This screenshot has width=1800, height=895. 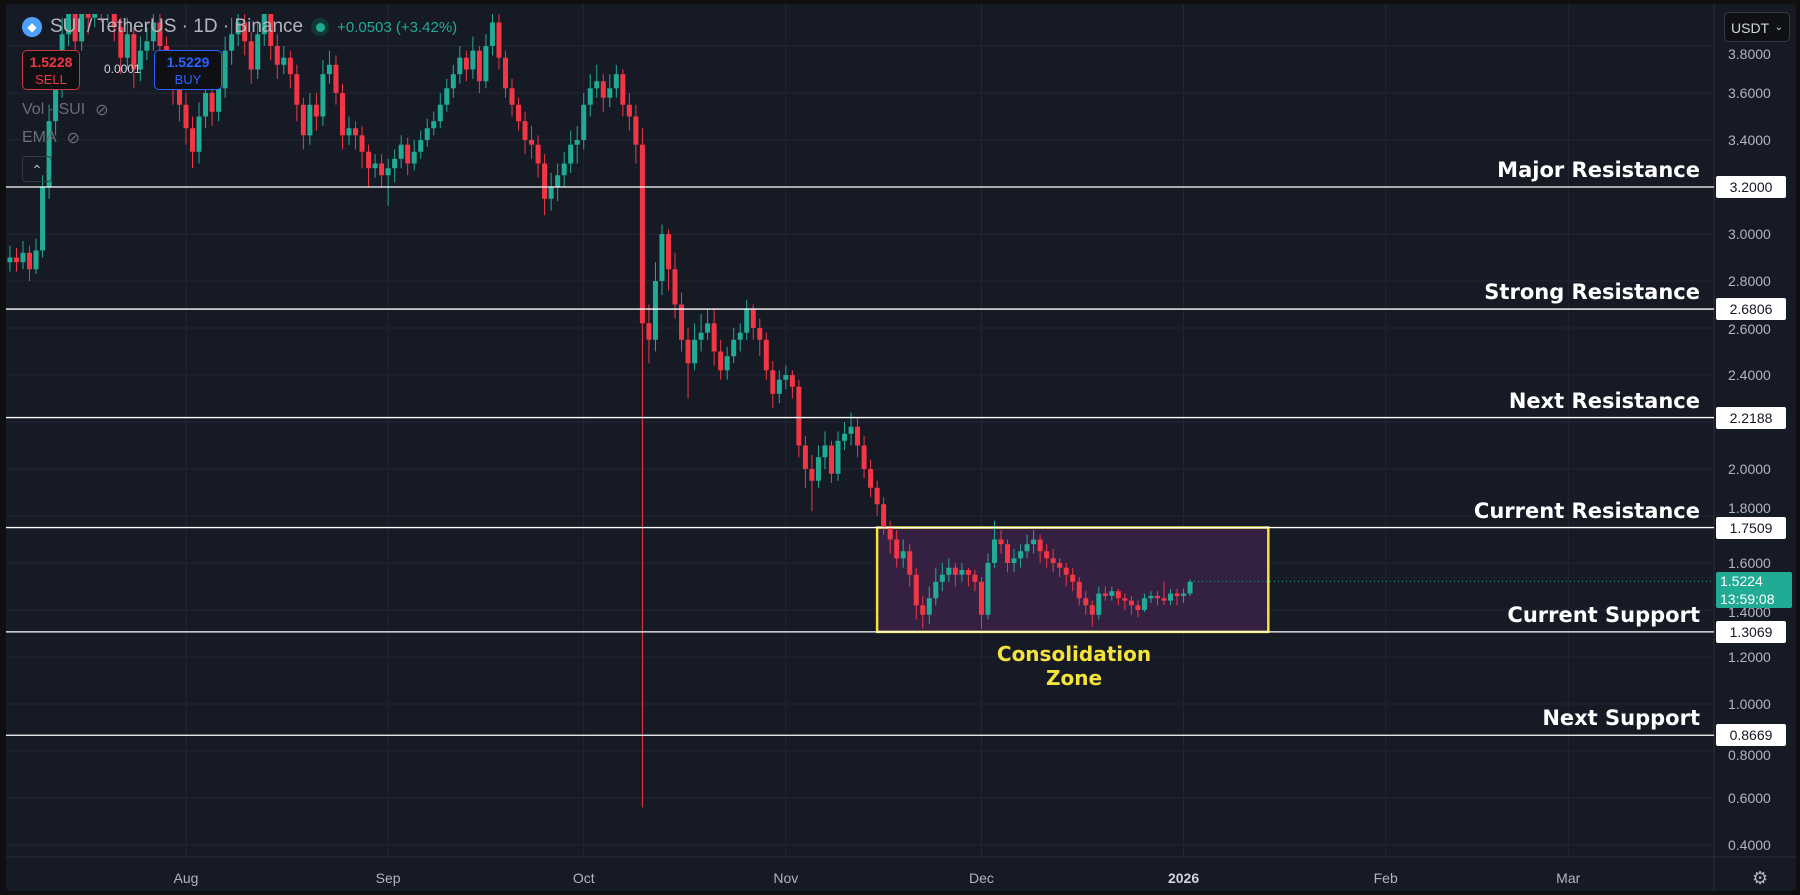 What do you see at coordinates (1568, 878) in the screenshot?
I see `x-tick-label: Mar` at bounding box center [1568, 878].